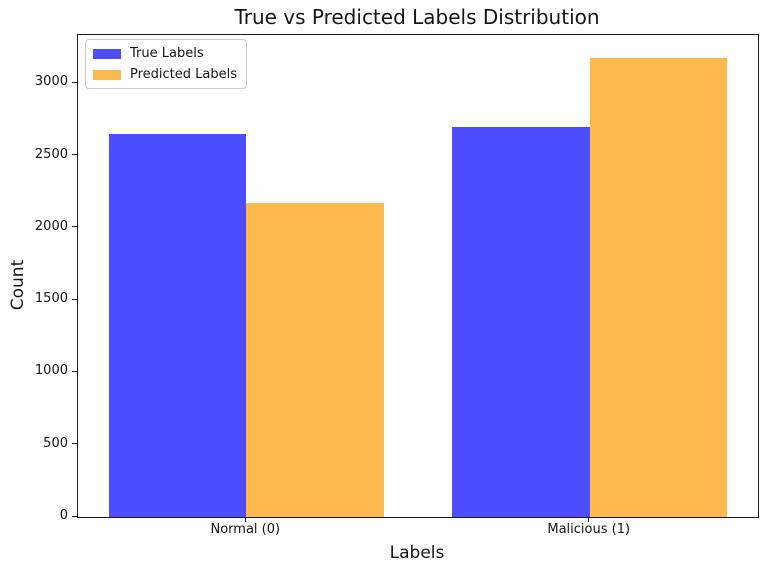  Describe the element at coordinates (184, 74) in the screenshot. I see `legend-label-predicted: Predicted Labels` at that location.